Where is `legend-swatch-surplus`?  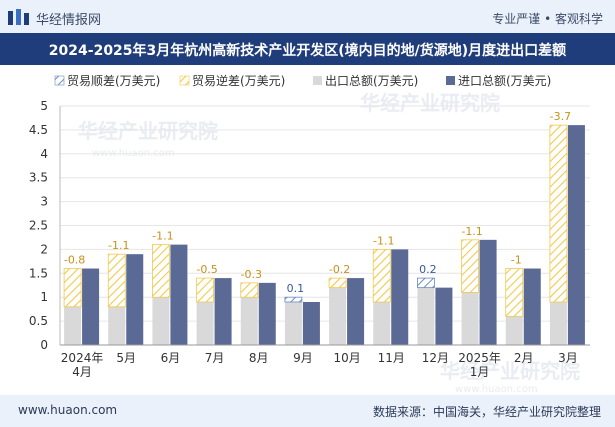 legend-swatch-surplus is located at coordinates (59, 80).